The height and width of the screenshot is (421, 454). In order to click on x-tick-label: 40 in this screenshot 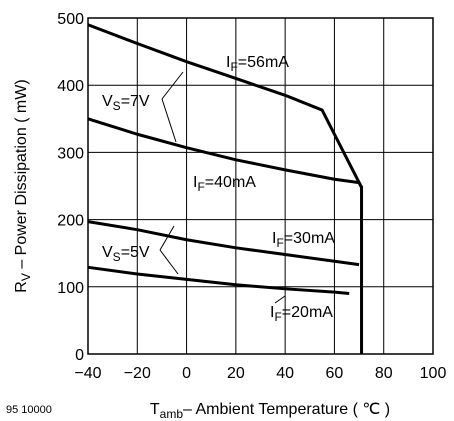, I will do `click(285, 373)`.